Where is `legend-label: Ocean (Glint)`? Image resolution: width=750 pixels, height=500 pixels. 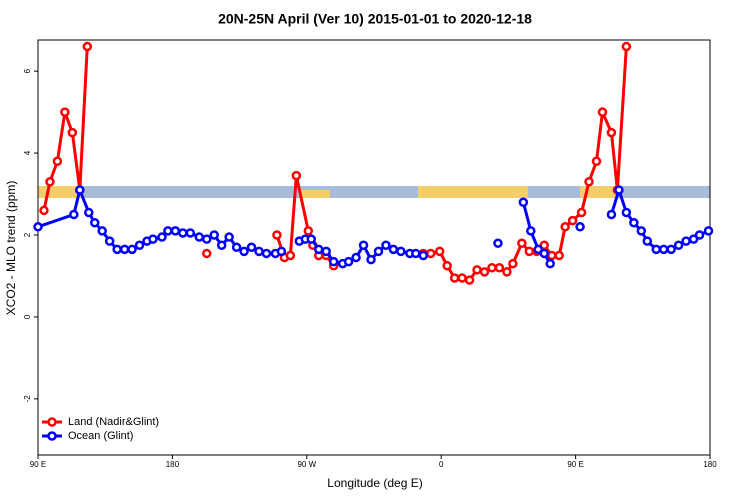
legend-label: Ocean (Glint) is located at coordinates (100, 436).